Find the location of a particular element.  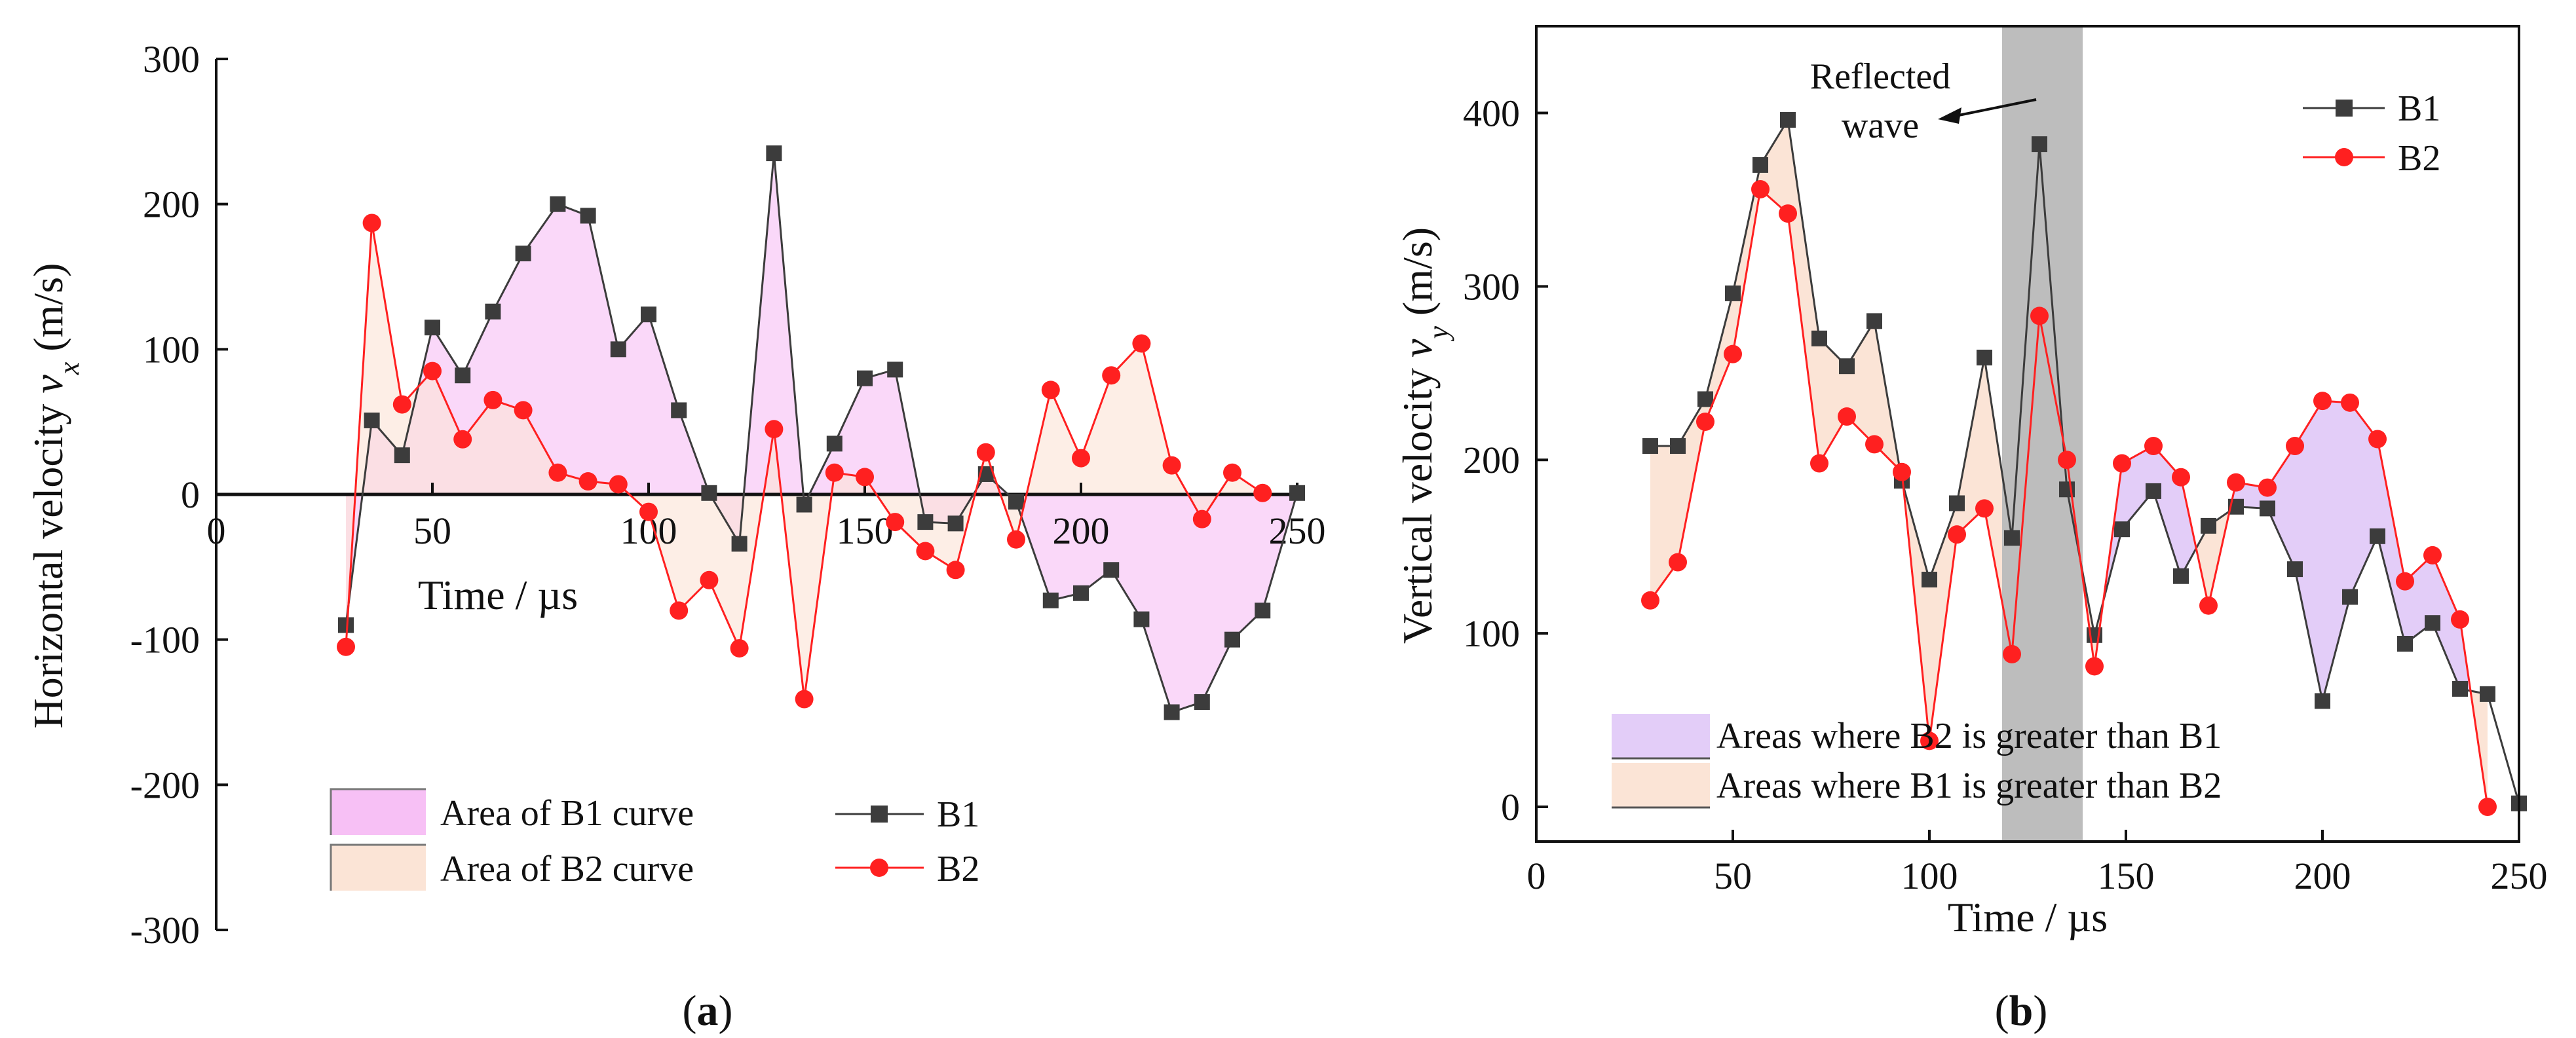

x-tick-label: 150 is located at coordinates (2126, 876).